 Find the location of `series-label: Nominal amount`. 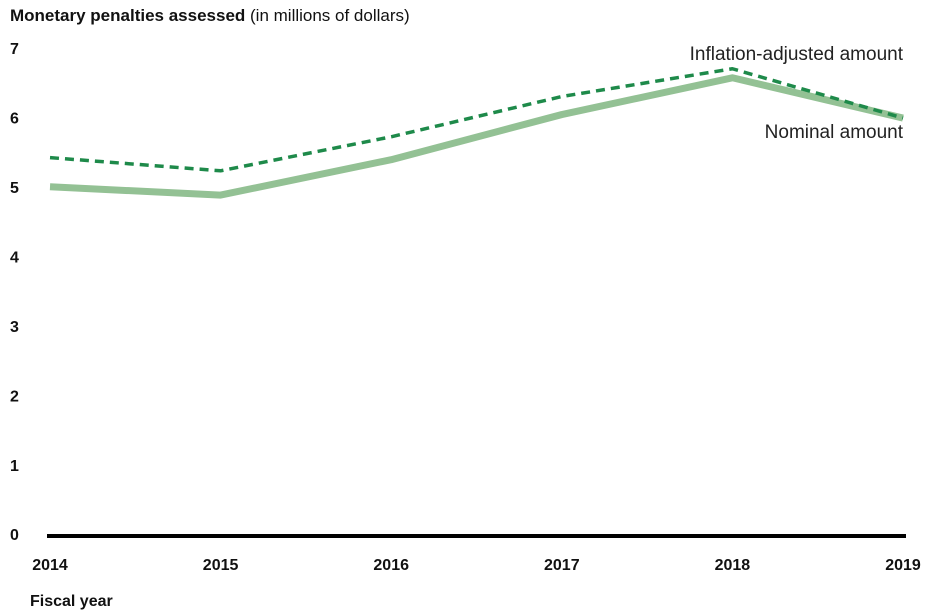

series-label: Nominal amount is located at coordinates (834, 132).